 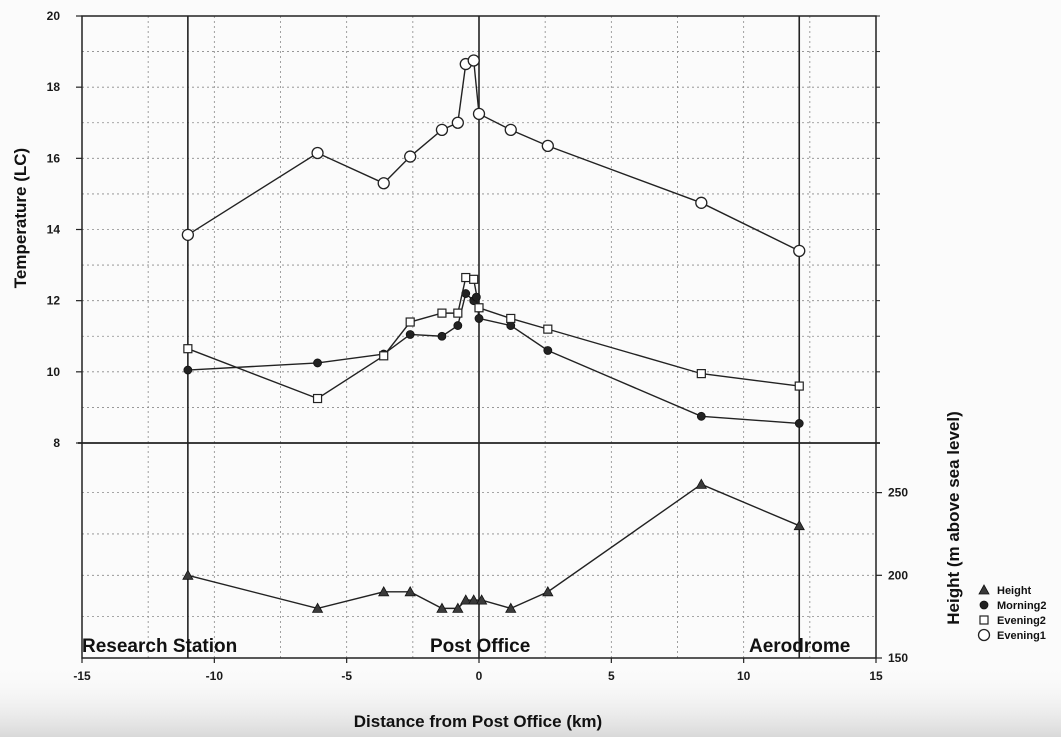 What do you see at coordinates (984, 620) in the screenshot?
I see `legend-marker-evening2` at bounding box center [984, 620].